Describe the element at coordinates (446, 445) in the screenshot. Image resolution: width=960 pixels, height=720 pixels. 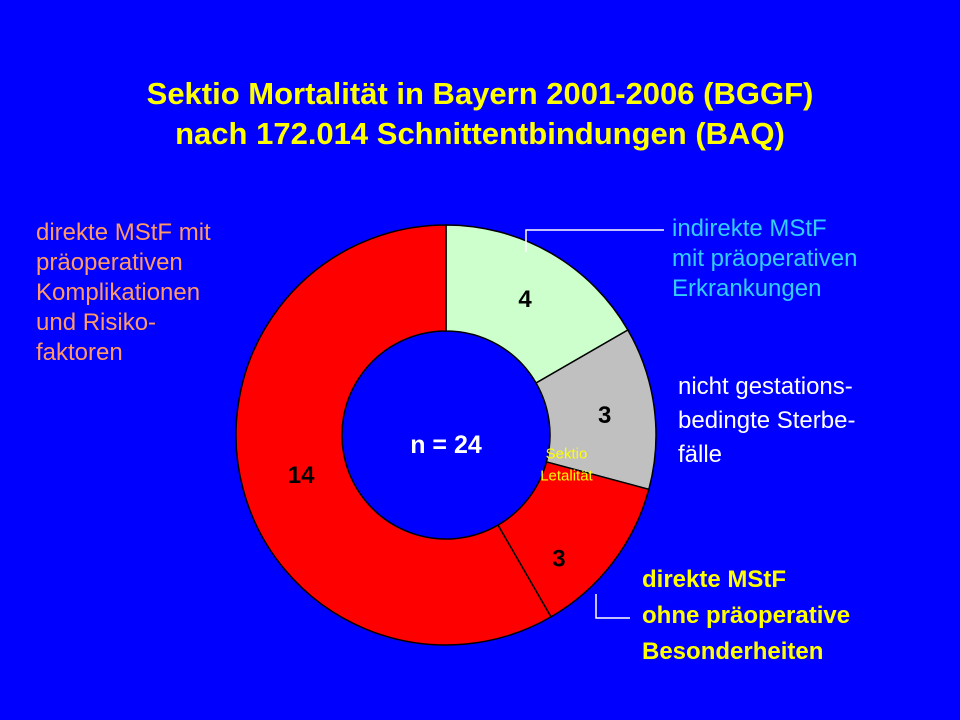
I see `total-label: n = 24` at that location.